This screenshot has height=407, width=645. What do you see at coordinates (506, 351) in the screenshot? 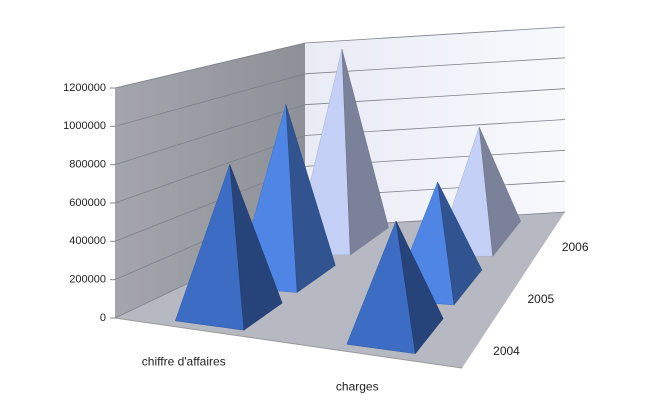
I see `depth-label: 2004` at bounding box center [506, 351].